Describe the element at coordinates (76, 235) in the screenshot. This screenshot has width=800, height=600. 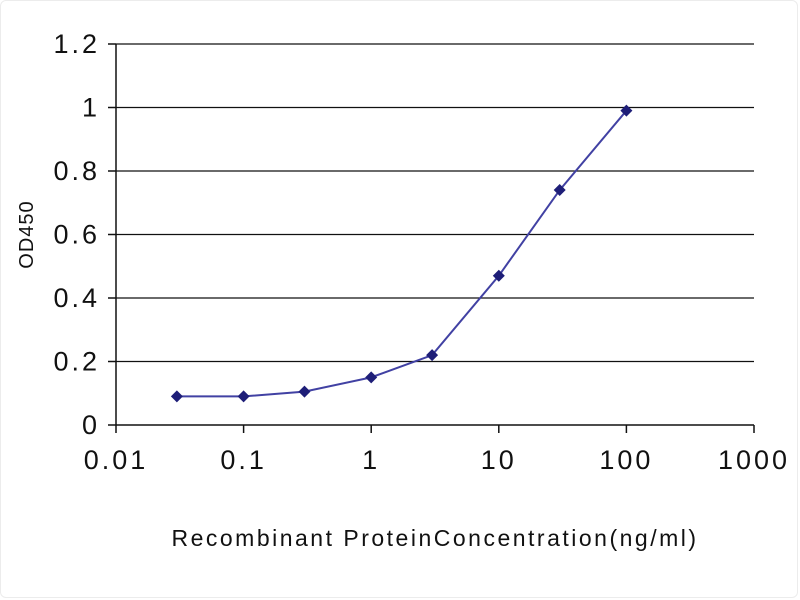
I see `y-tick-label: 0.6` at that location.